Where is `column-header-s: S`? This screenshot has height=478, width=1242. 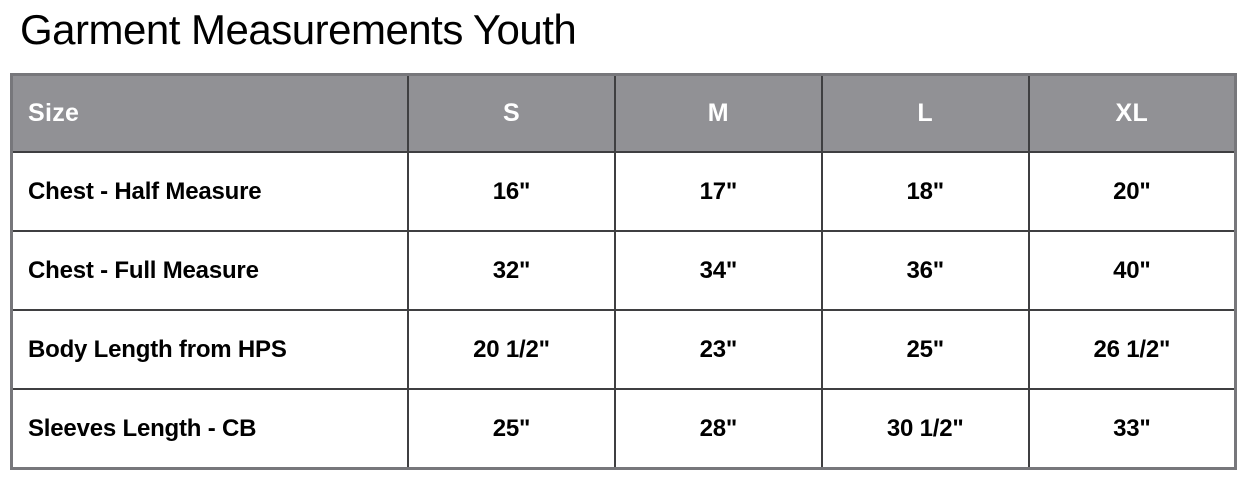
column-header-s: S is located at coordinates (511, 113).